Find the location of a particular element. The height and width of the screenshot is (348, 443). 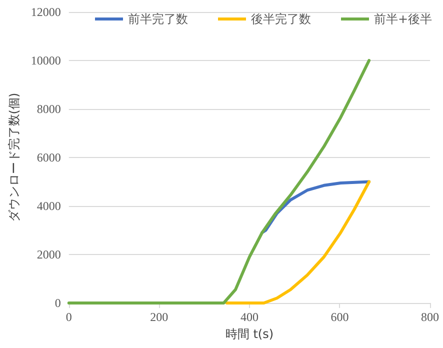

y-tick-label: 10000 is located at coordinates (45, 61).